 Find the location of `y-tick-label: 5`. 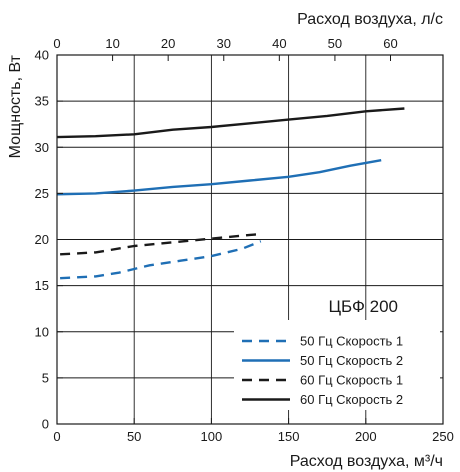

y-tick-label: 5 is located at coordinates (45, 377).